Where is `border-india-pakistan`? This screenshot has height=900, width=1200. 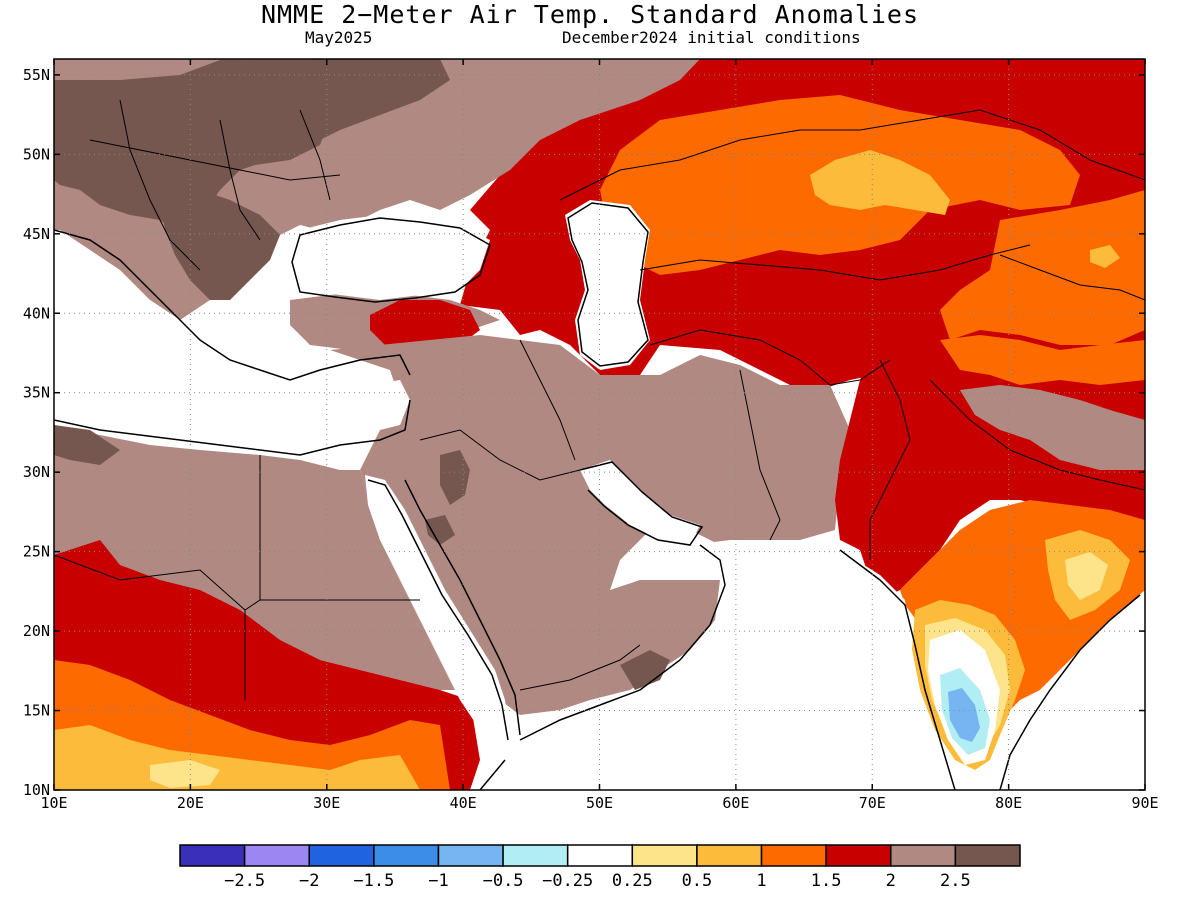 border-india-pakistan is located at coordinates (890, 459).